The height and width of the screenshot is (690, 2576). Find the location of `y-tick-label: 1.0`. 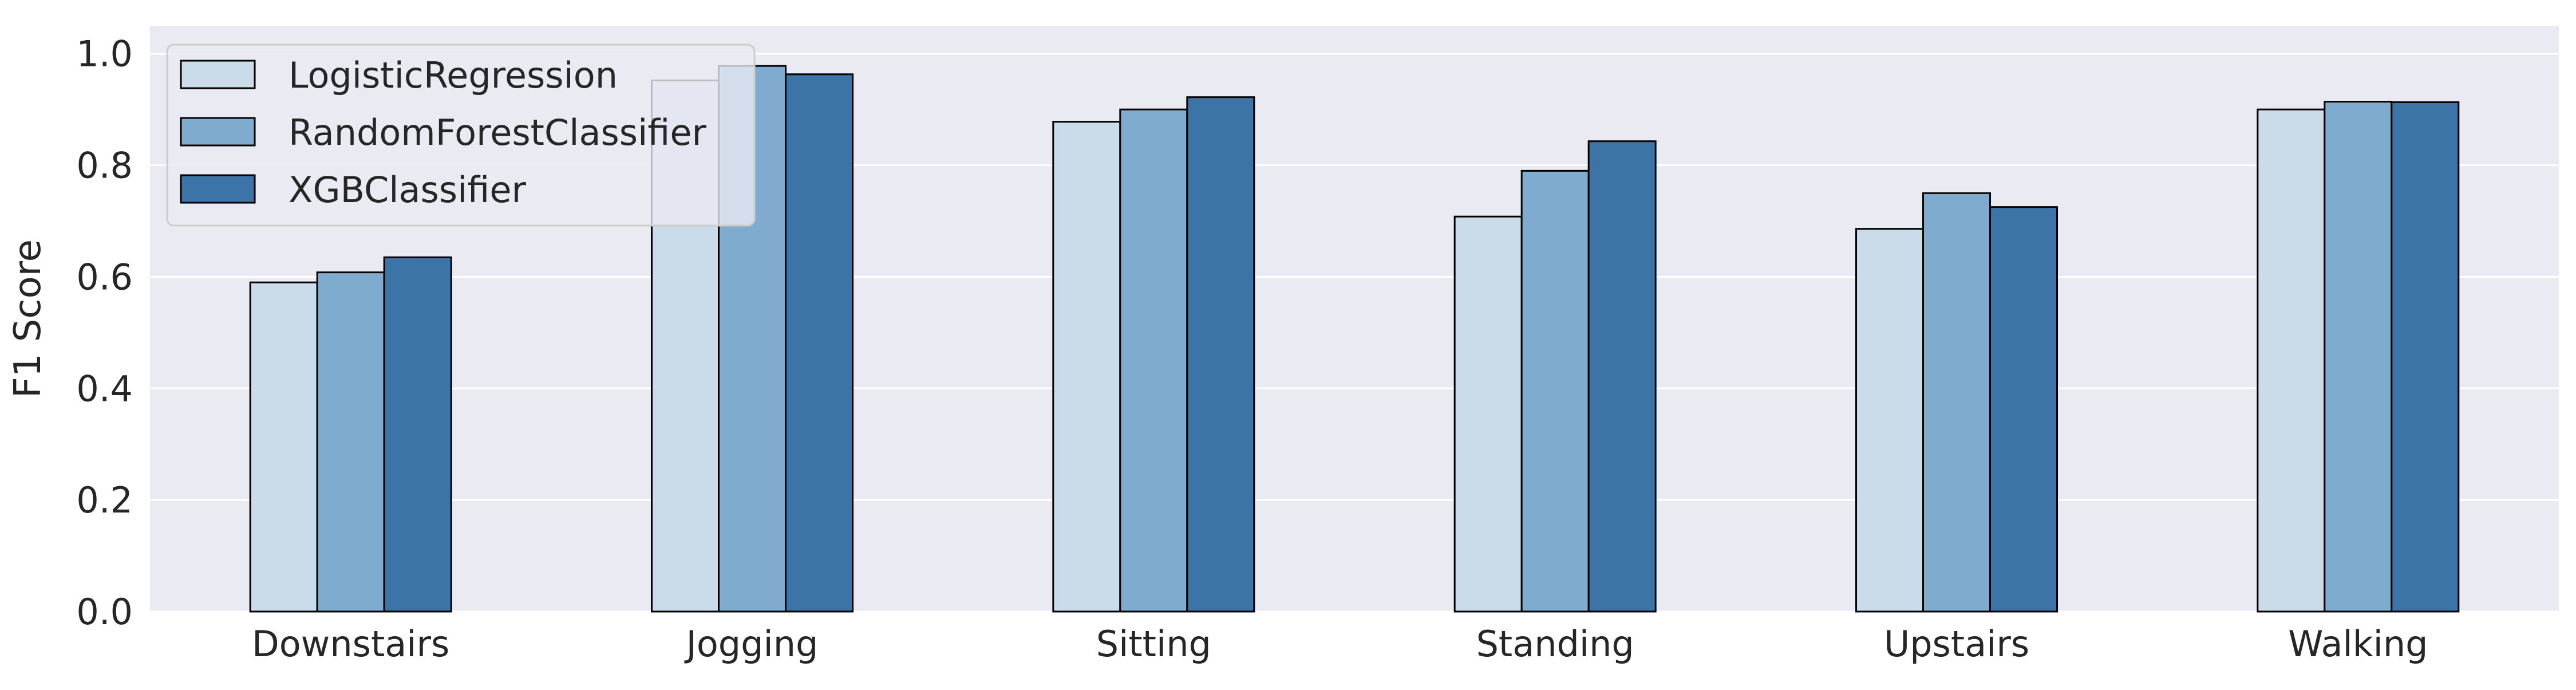

y-tick-label: 1.0 is located at coordinates (104, 54).